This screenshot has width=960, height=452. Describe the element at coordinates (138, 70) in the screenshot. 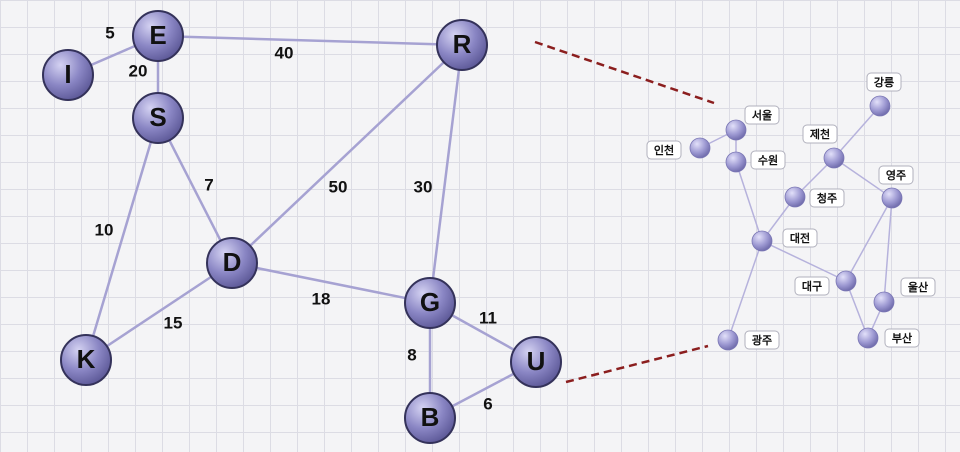

I see `edge-weight-e-s: 20` at that location.